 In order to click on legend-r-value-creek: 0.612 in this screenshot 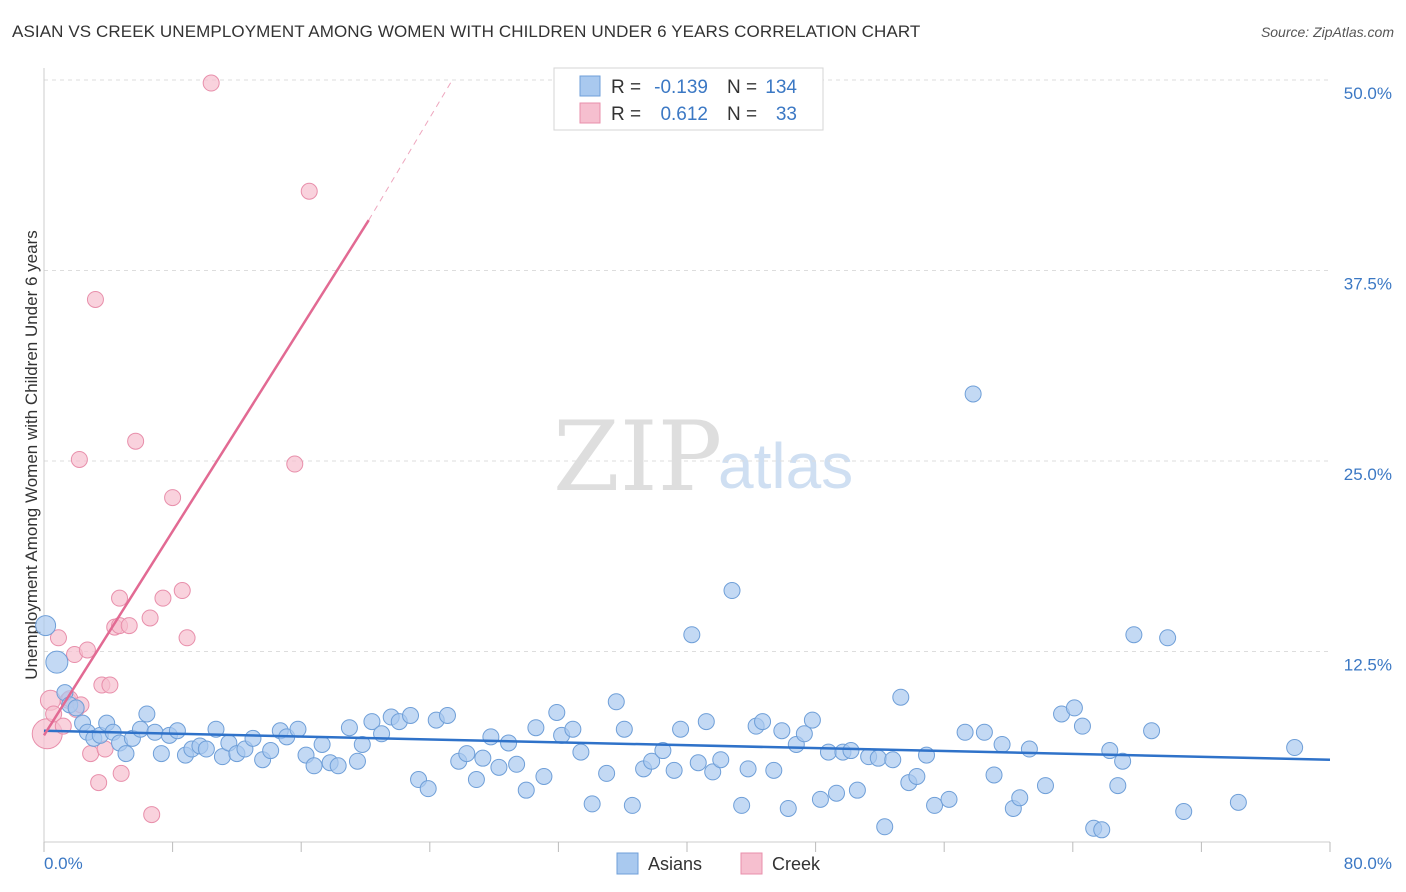, I will do `click(684, 114)`.